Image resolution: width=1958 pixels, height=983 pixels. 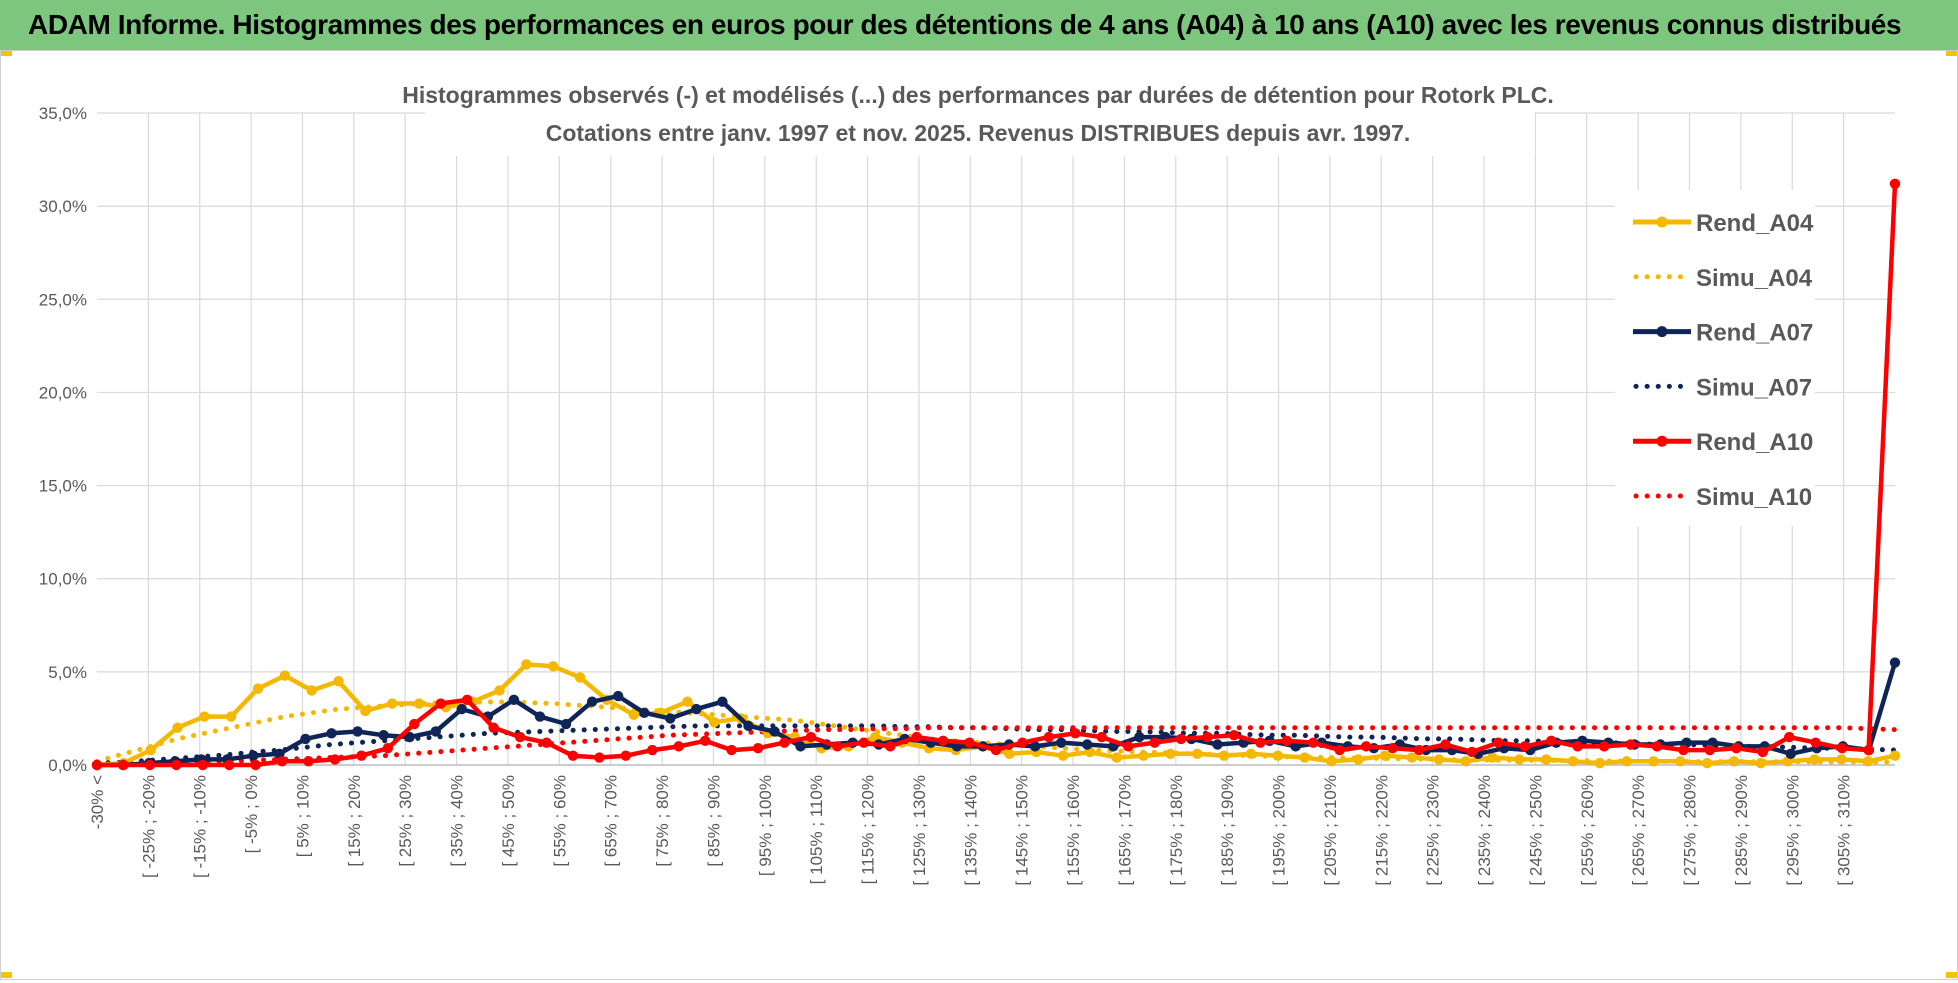 I want to click on legend-box, so click(x=1715, y=358).